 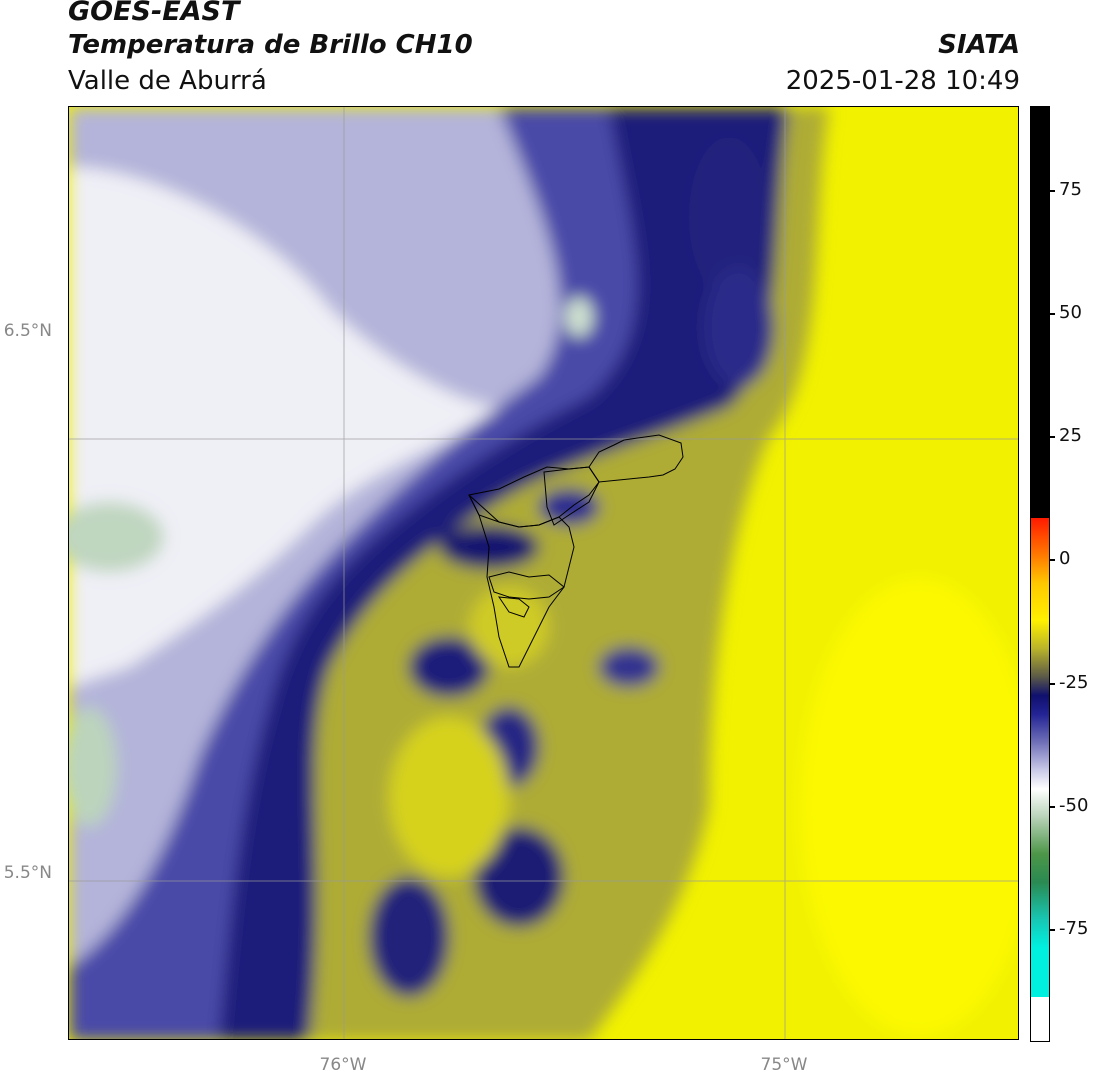 I want to click on colorbar-label-minus25: -25, so click(x=1074, y=682).